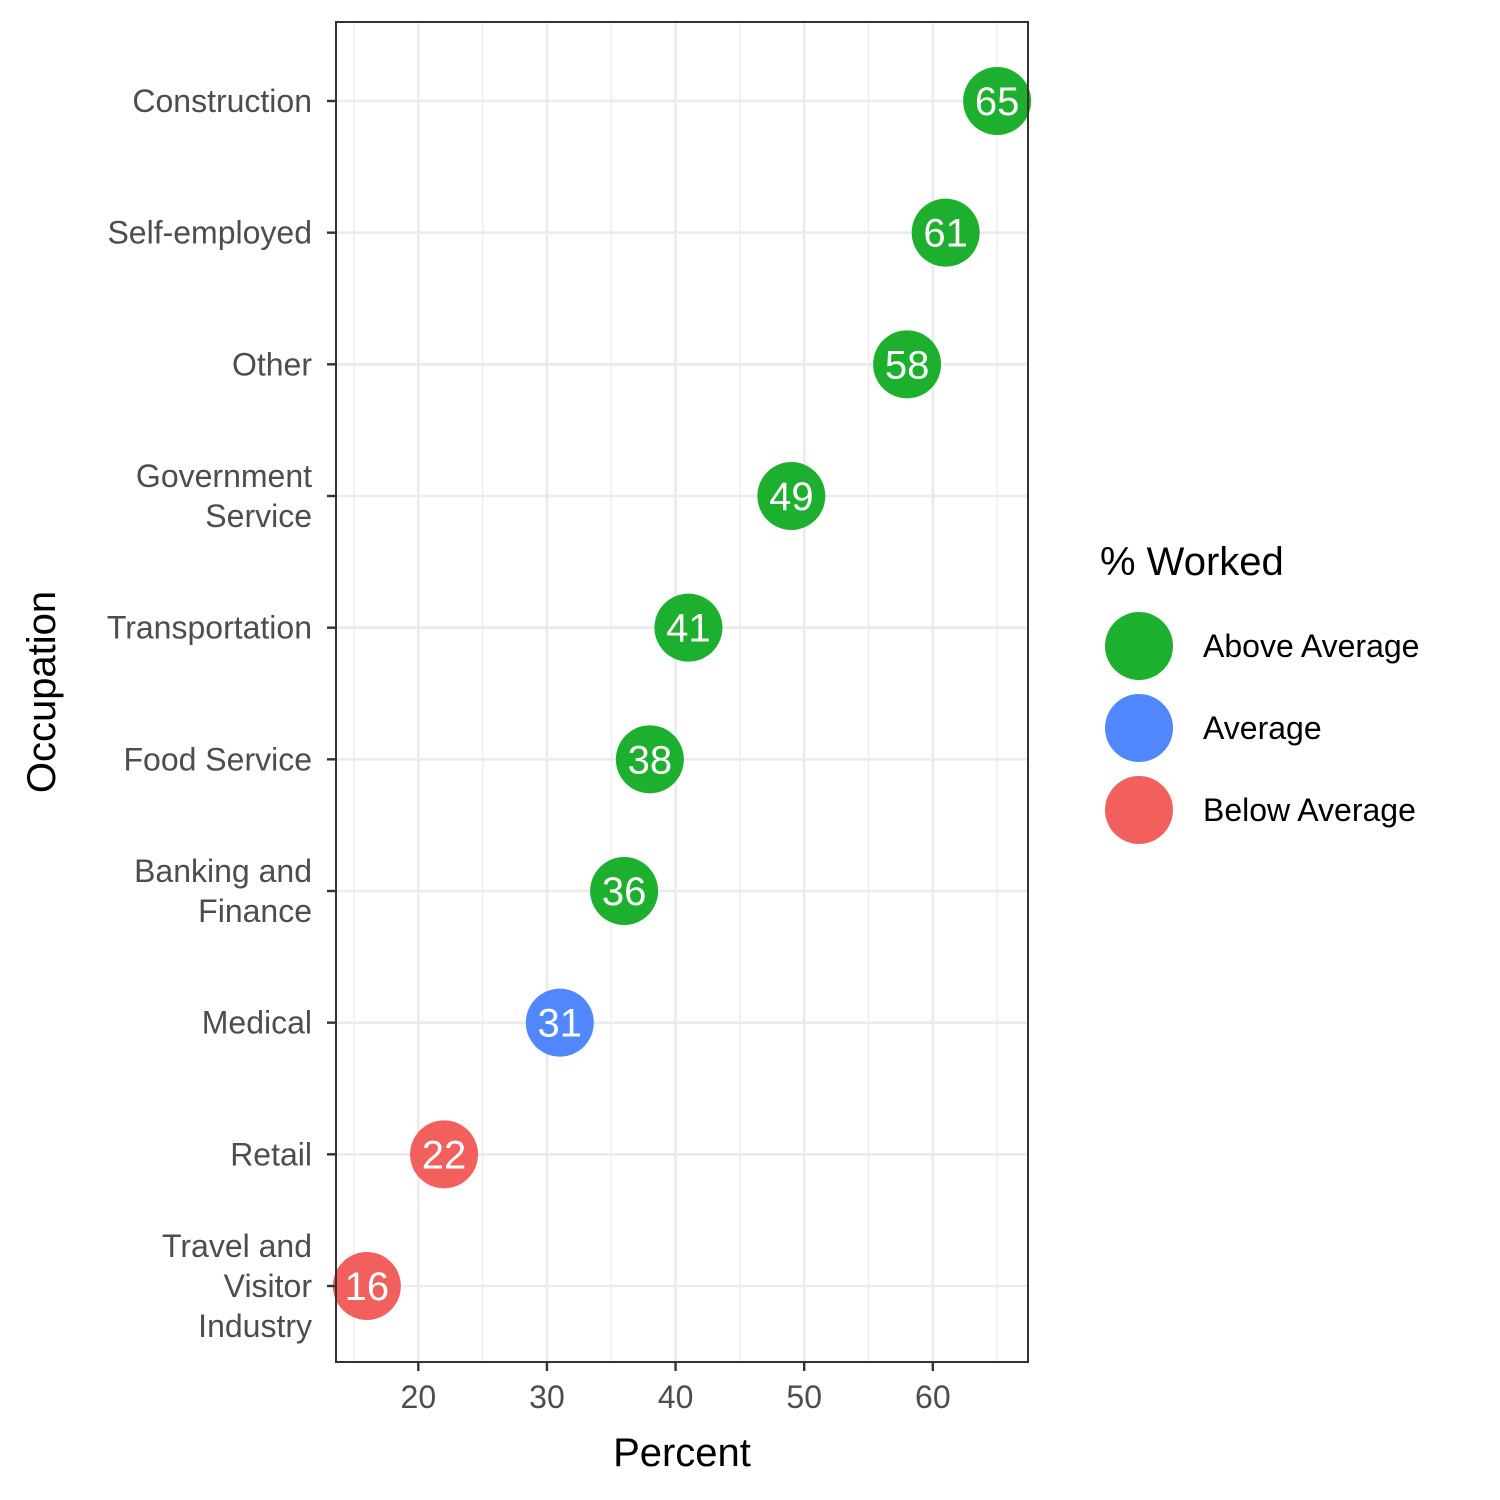  I want to click on data-point-label: 31, so click(560, 1024).